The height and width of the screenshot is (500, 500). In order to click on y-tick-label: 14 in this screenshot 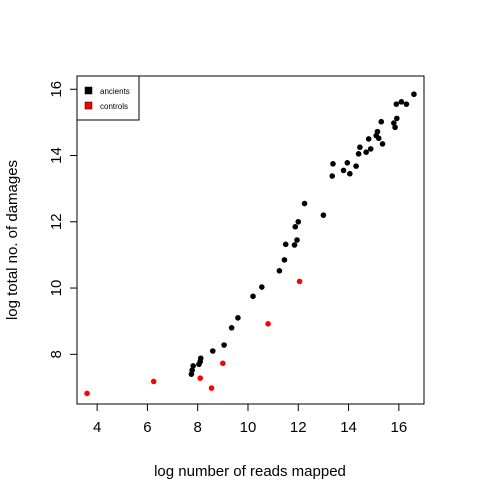, I will do `click(56, 155)`.